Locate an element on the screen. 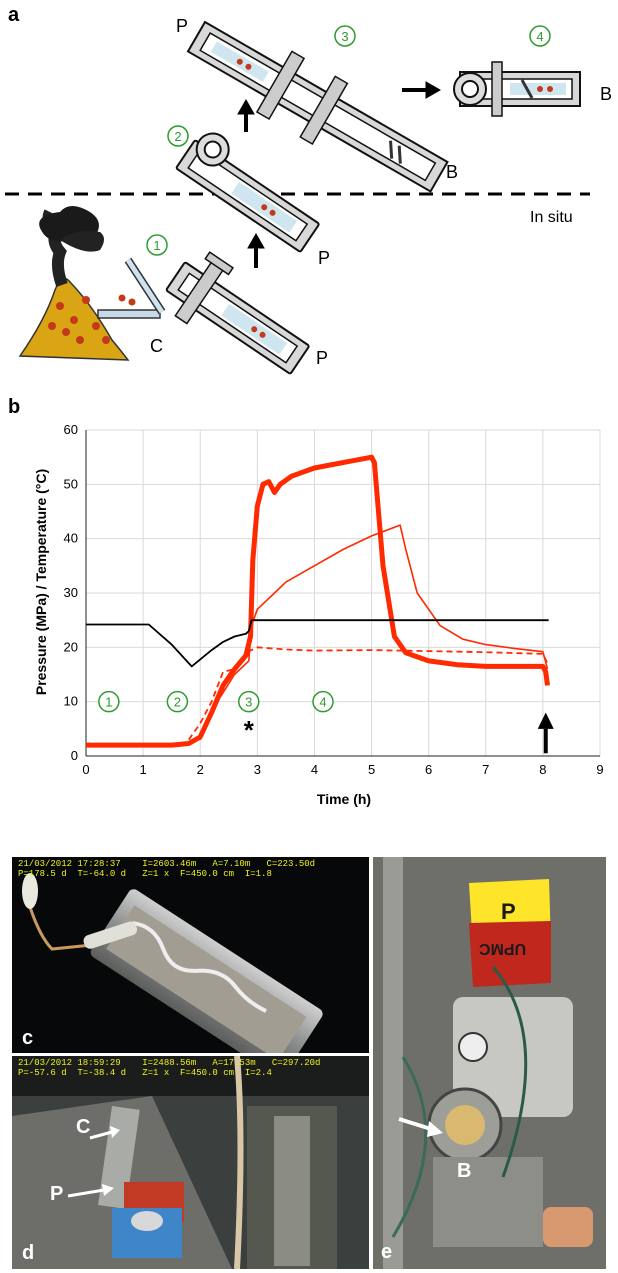 The width and height of the screenshot is (618, 1273). y-tick-label: 20 is located at coordinates (71, 646).